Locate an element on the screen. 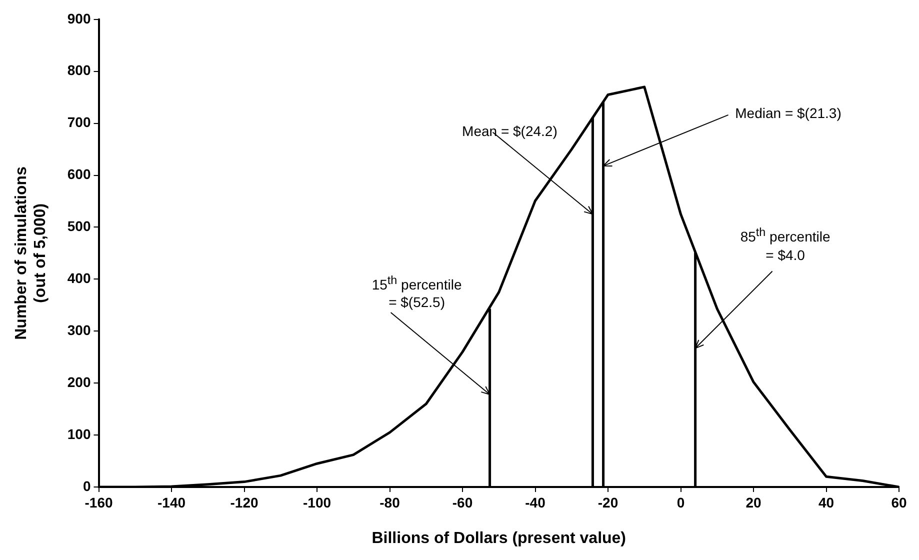 The height and width of the screenshot is (560, 919). y-axis-title: Number of simulations (out of 5,000) is located at coordinates (31, 253).